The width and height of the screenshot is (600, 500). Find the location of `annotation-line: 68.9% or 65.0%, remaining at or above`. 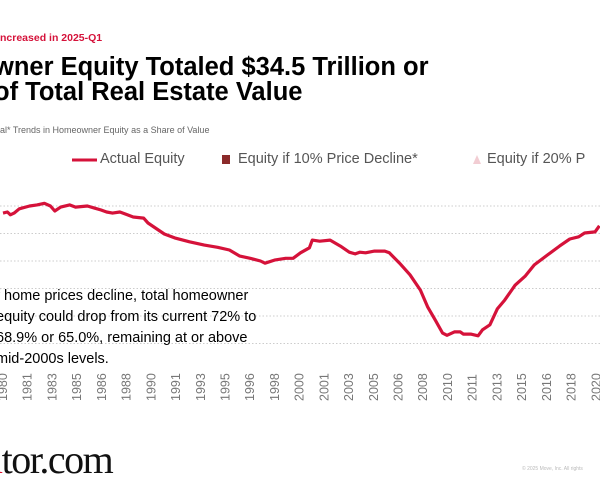

annotation-line: 68.9% or 65.0%, remaining at or above is located at coordinates (124, 338).